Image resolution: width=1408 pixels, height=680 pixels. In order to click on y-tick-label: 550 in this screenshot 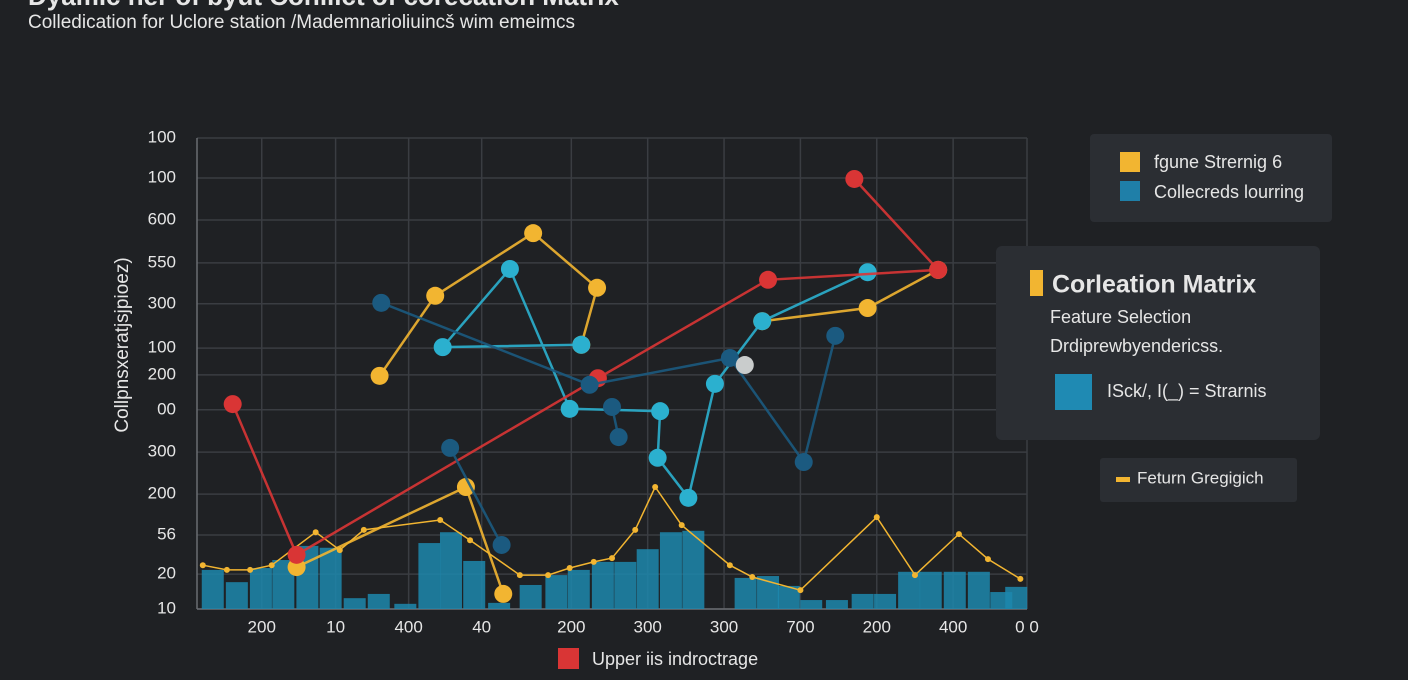, I will do `click(162, 261)`.